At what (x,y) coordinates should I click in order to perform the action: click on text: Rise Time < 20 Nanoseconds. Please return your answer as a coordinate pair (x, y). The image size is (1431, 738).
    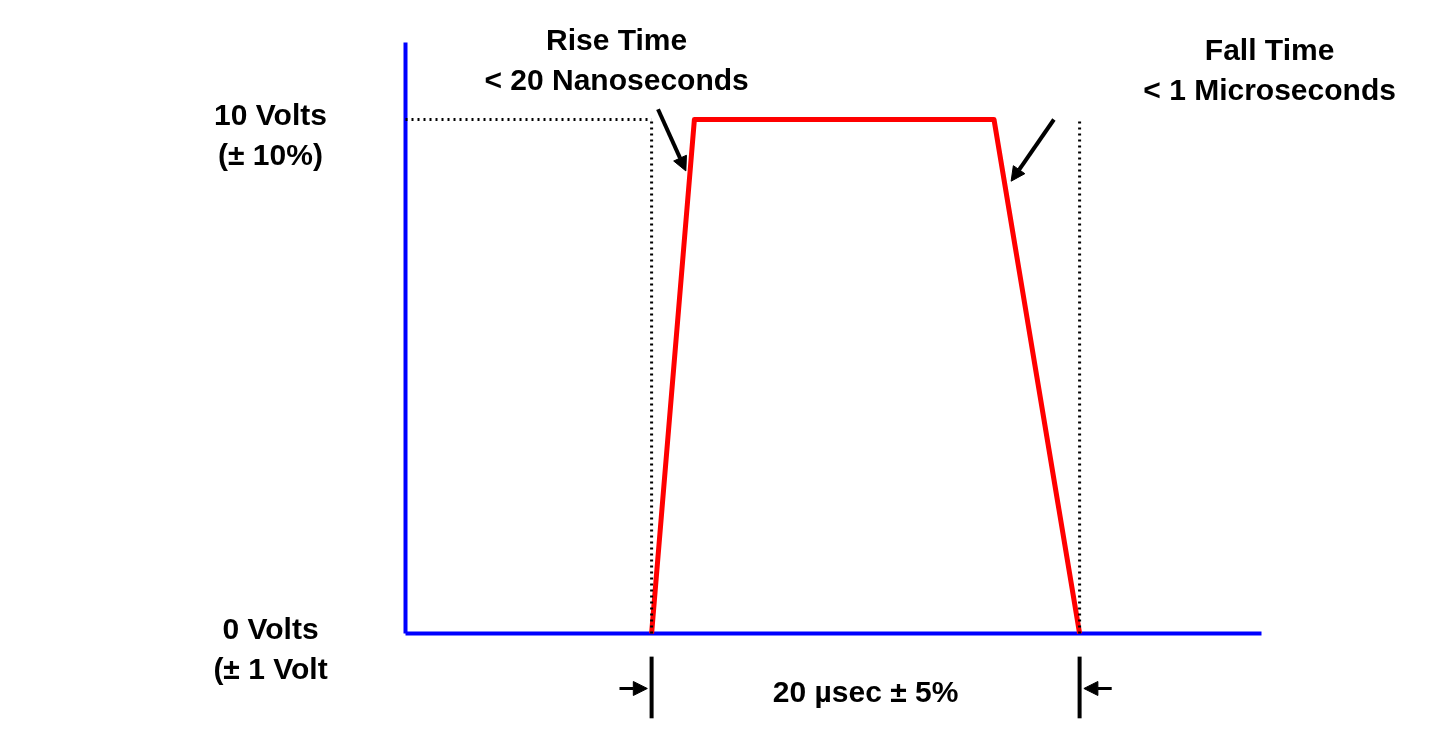
    Looking at the image, I should click on (616, 59).